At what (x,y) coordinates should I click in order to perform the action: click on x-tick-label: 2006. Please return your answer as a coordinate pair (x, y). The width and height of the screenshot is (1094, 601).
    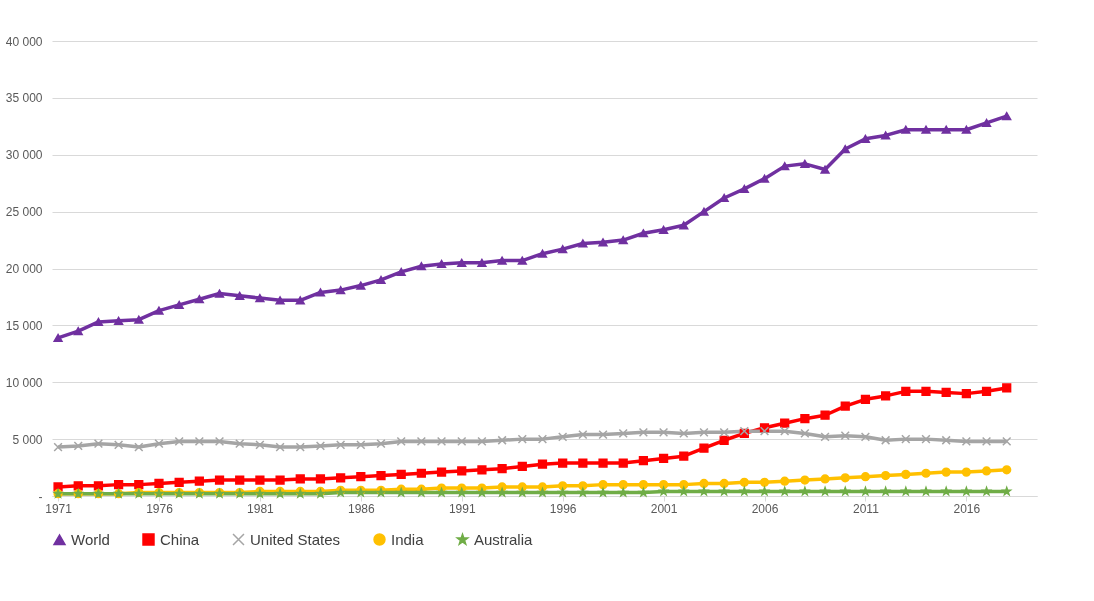
    Looking at the image, I should click on (765, 508).